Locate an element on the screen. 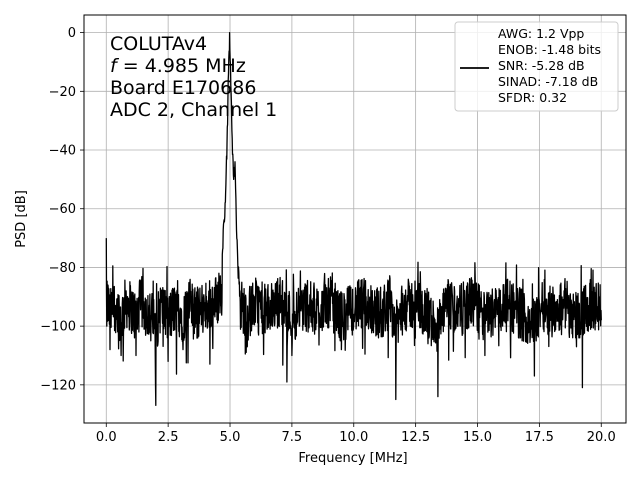 Image resolution: width=640 pixels, height=480 pixels. legend-label-sinad: SINAD: -7.18 dB is located at coordinates (548, 81).